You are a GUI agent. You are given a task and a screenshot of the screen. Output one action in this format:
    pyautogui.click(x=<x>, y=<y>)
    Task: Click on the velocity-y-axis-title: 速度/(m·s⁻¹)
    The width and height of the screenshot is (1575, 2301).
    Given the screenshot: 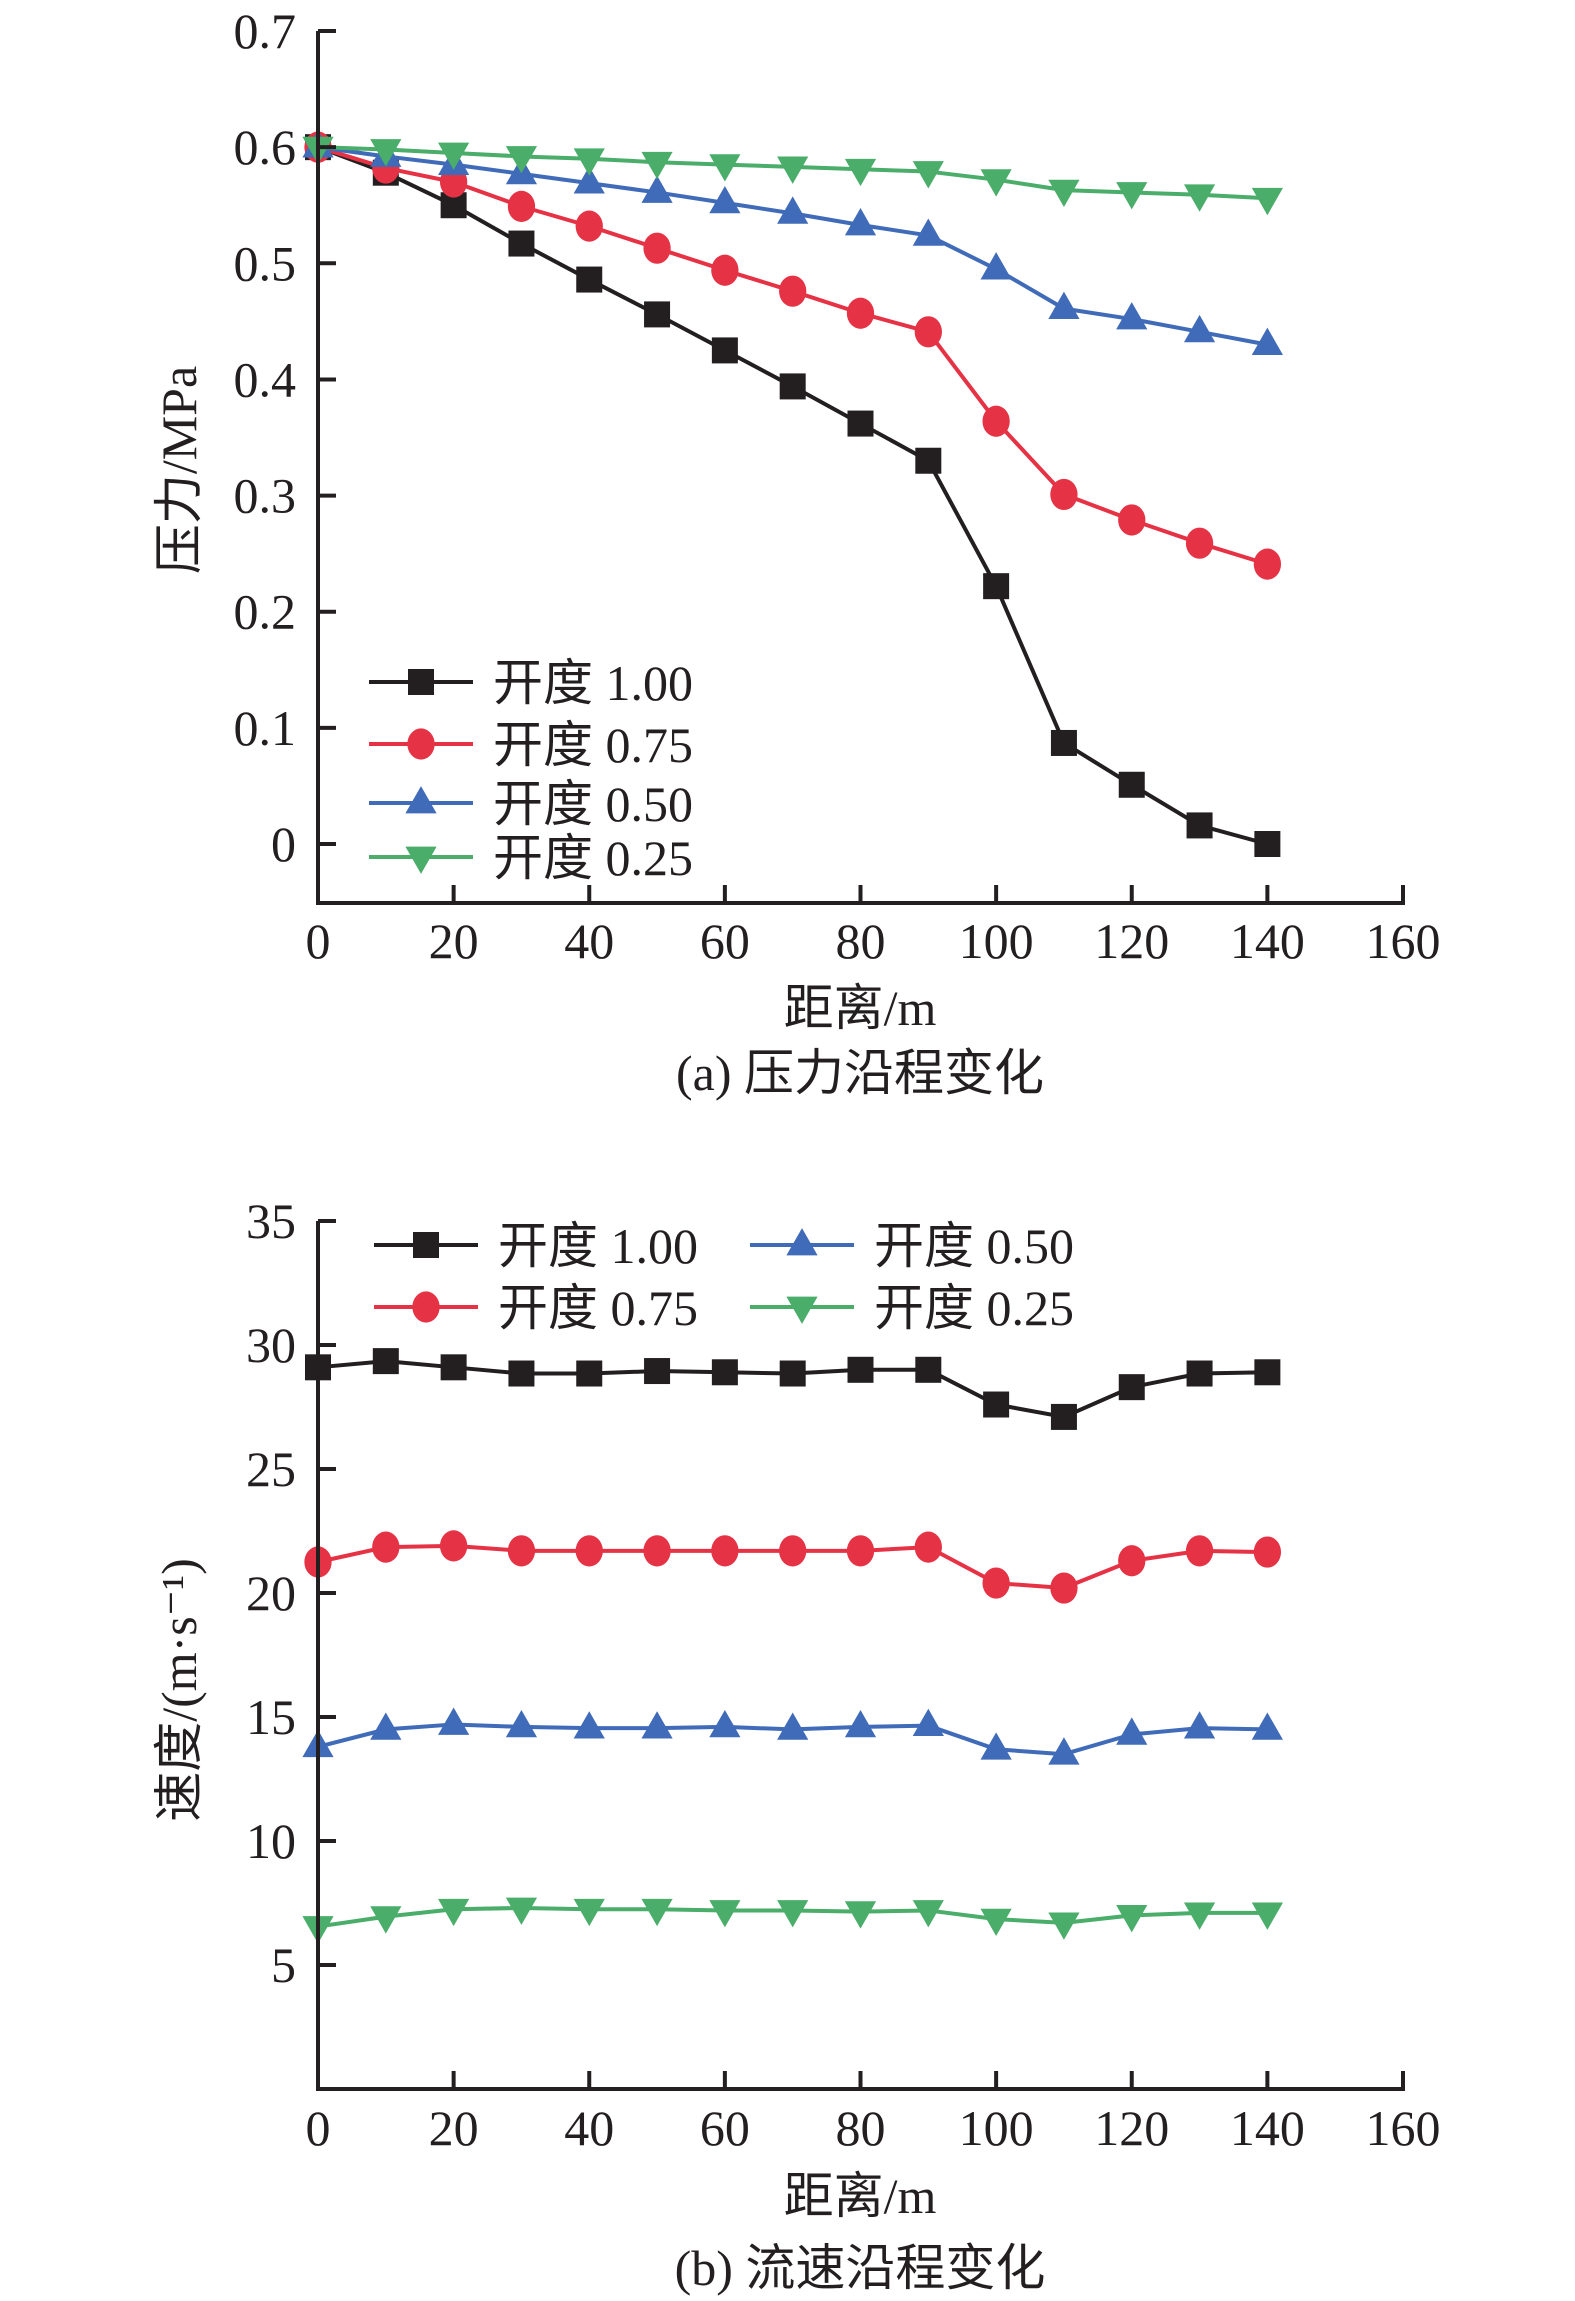 What is the action you would take?
    pyautogui.click(x=179, y=1690)
    